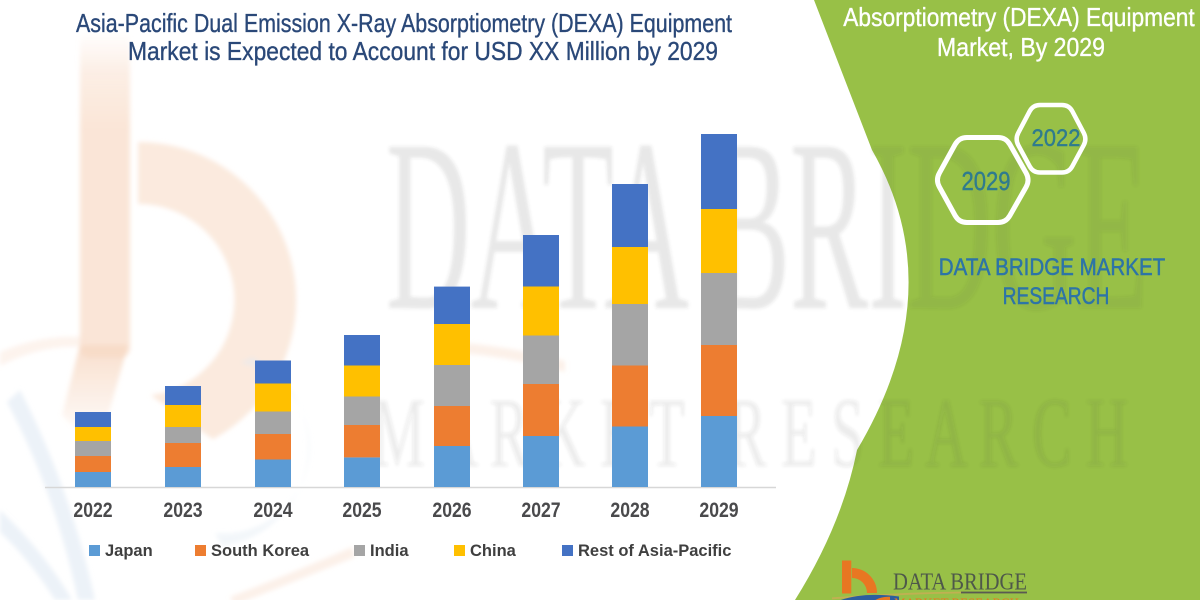 The height and width of the screenshot is (600, 1200). I want to click on svg-text: MARKET RESEARCH, so click(956, 598).